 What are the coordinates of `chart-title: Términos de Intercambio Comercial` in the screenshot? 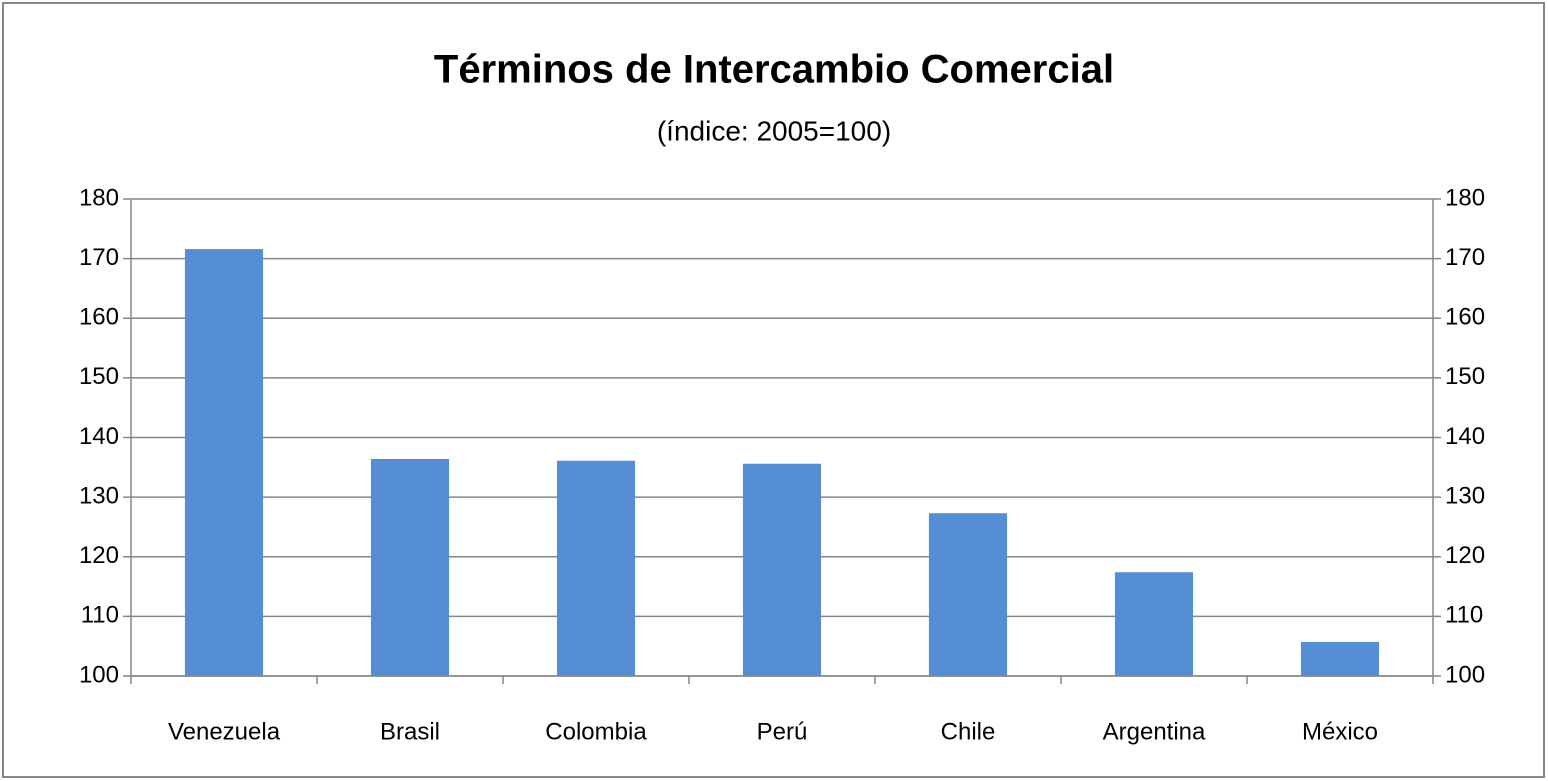 It's located at (774, 70).